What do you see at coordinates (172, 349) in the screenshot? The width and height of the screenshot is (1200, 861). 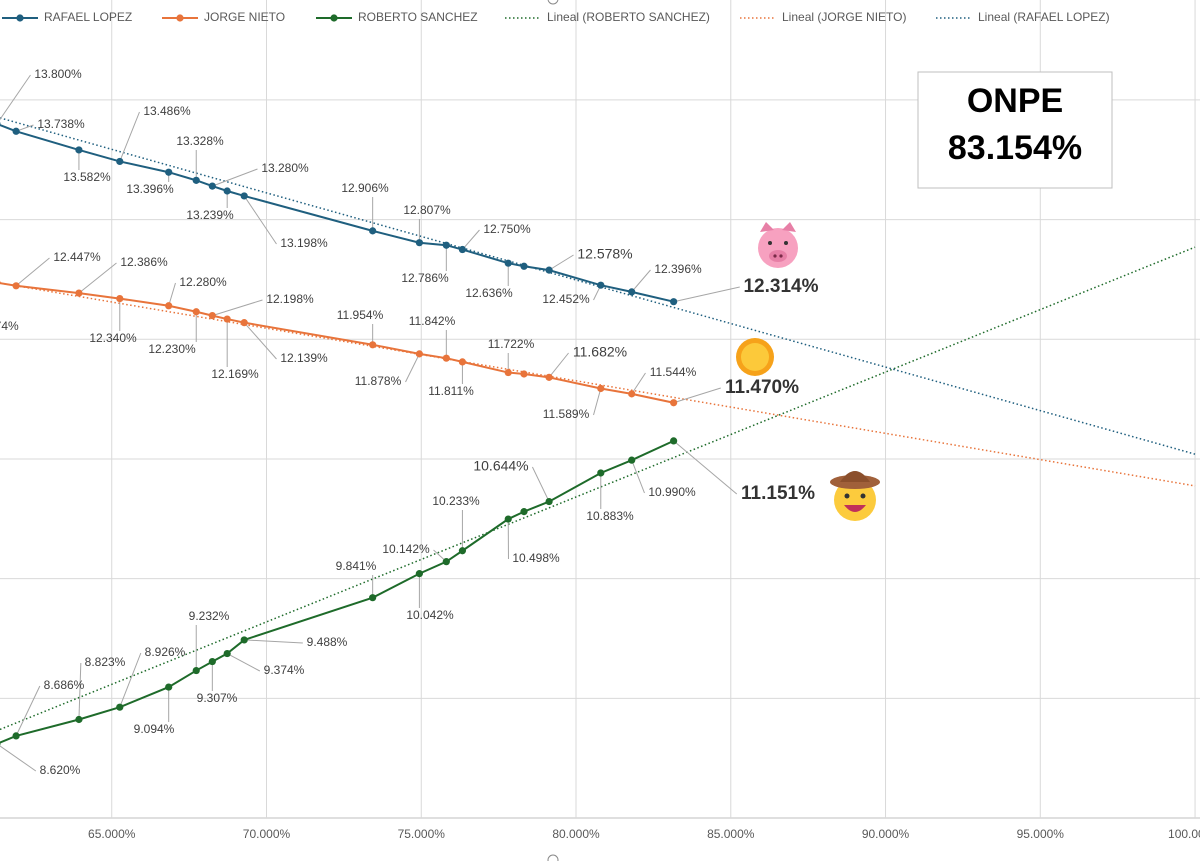 I see `data-label: 12.230%` at bounding box center [172, 349].